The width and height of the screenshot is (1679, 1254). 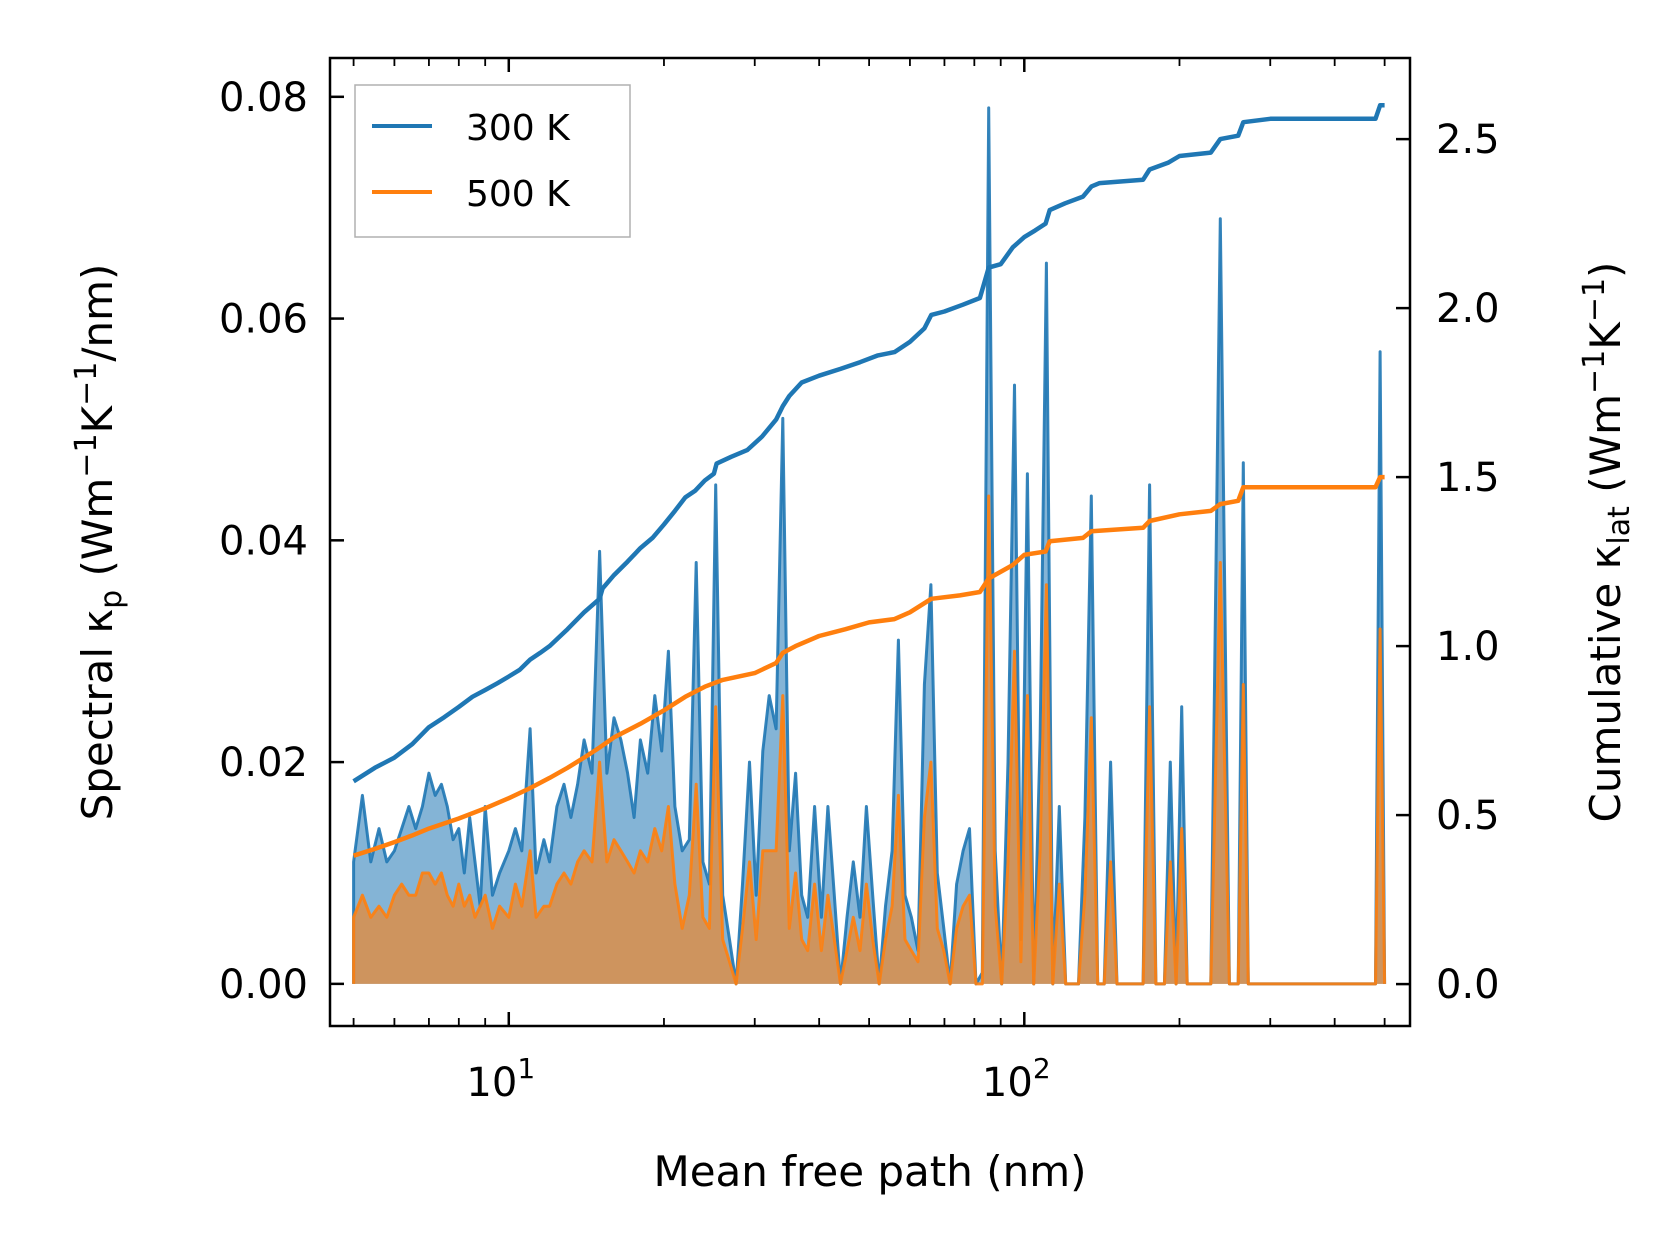 What do you see at coordinates (1605, 270) in the screenshot?
I see `right-title-tail: )` at bounding box center [1605, 270].